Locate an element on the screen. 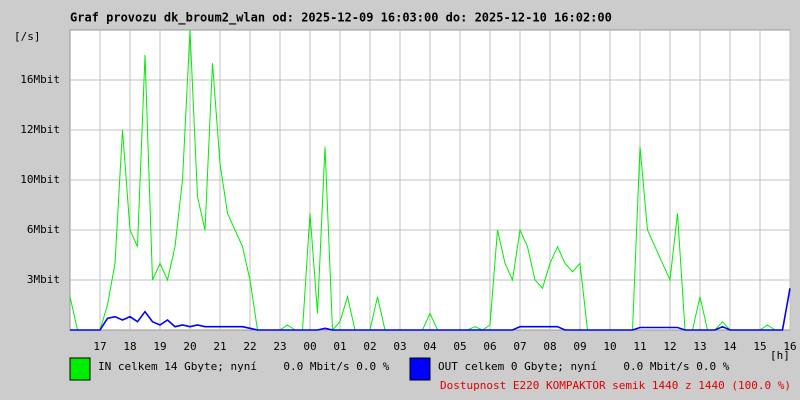 The width and height of the screenshot is (800, 400). y-tick-label: 12Mbit is located at coordinates (40, 129).